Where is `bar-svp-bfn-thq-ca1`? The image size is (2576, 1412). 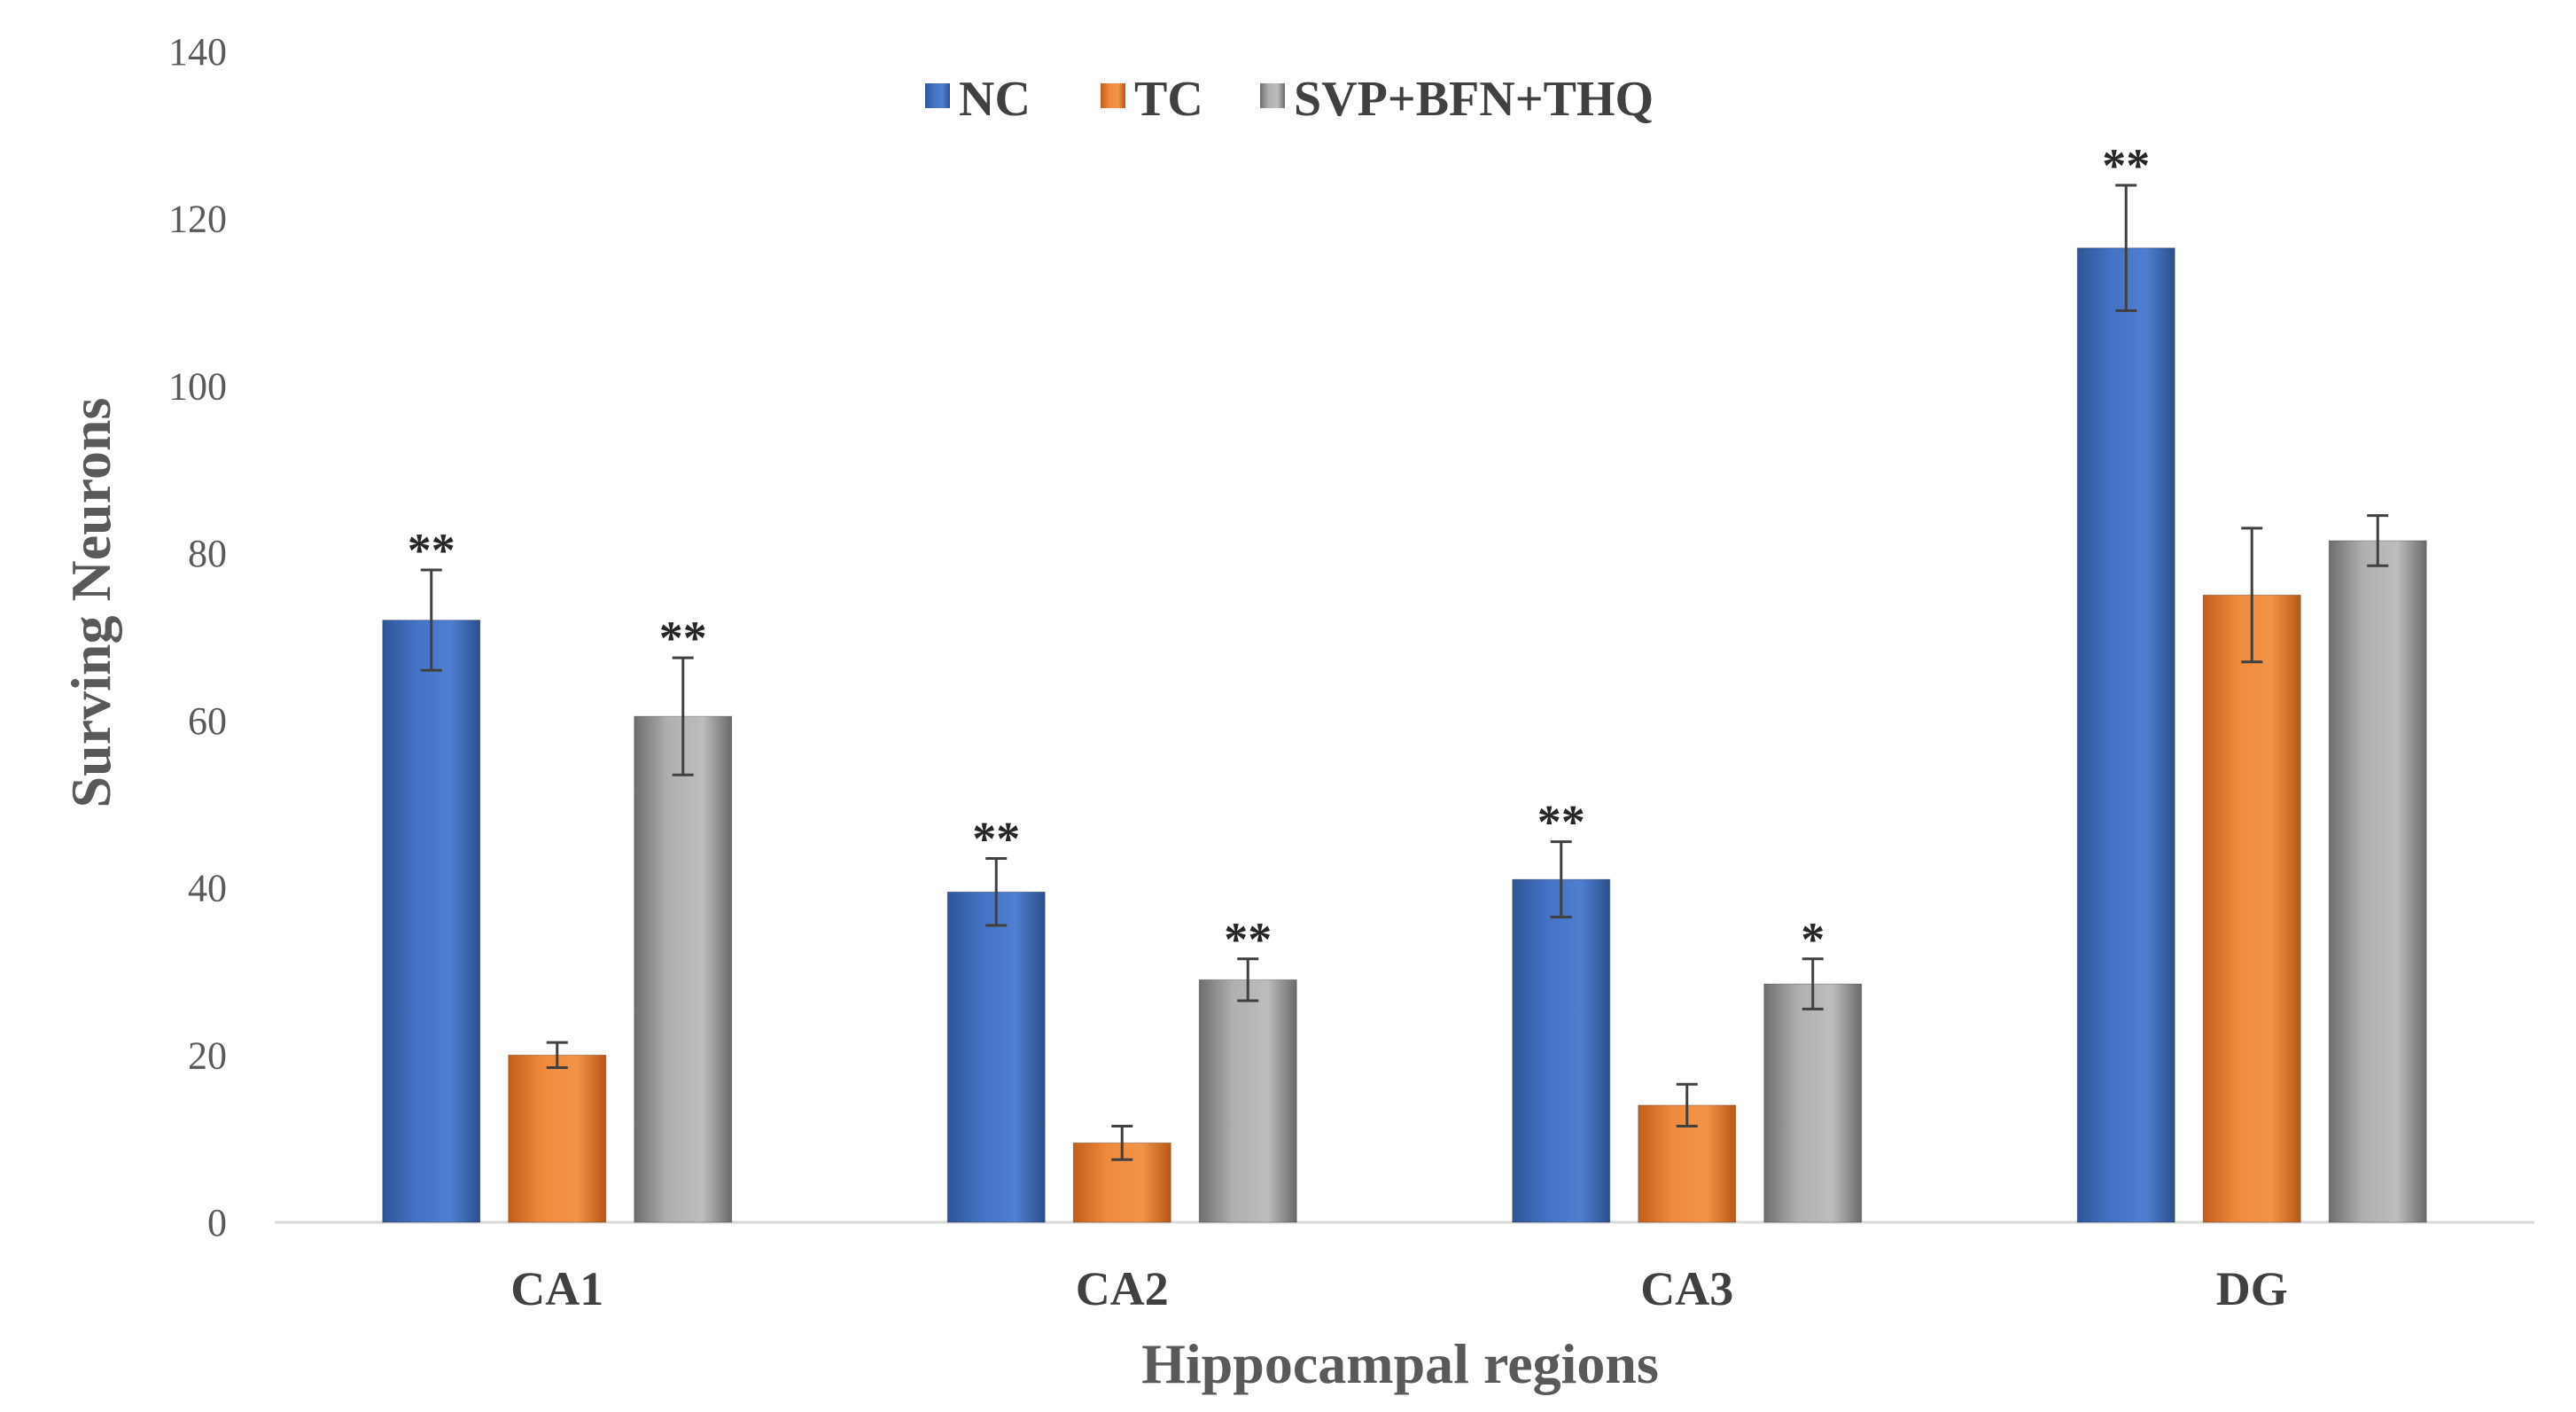
bar-svp-bfn-thq-ca1 is located at coordinates (684, 969).